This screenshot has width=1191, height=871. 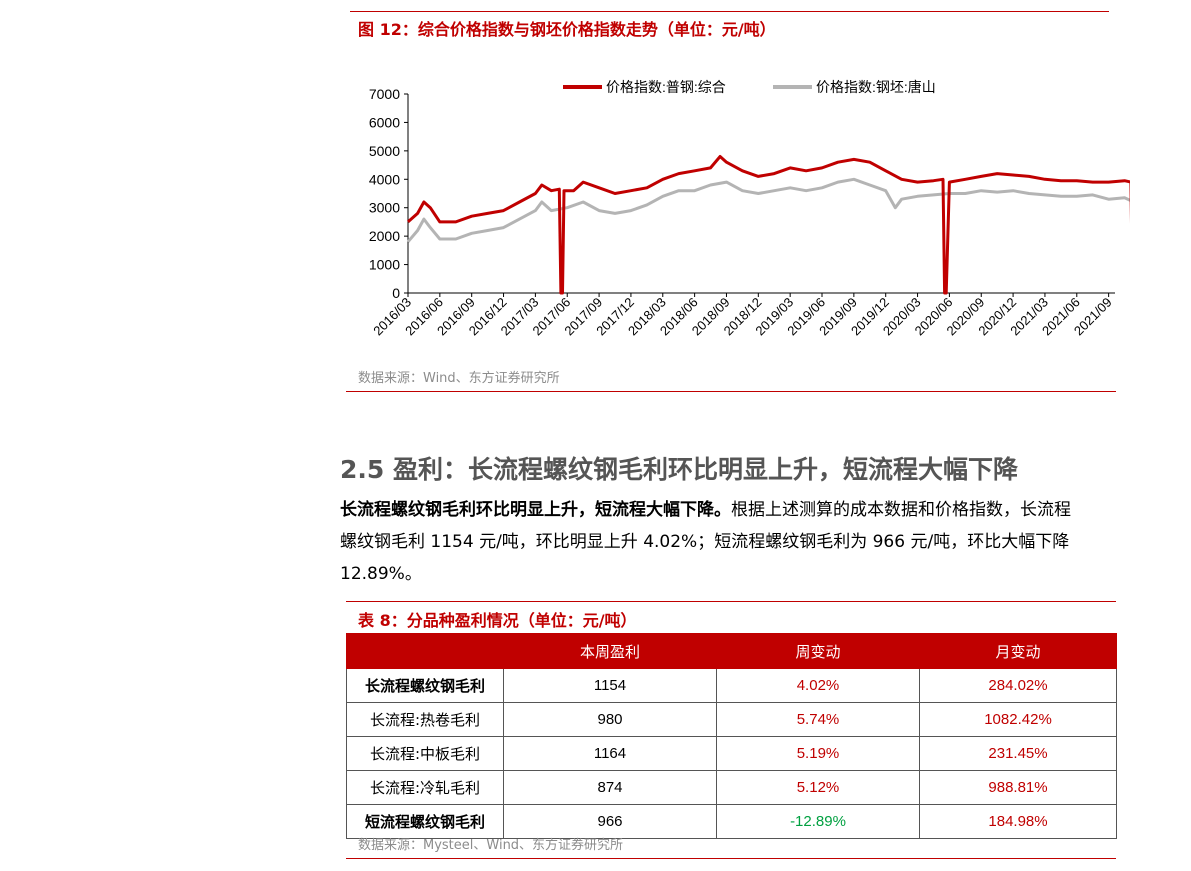 What do you see at coordinates (901, 510) in the screenshot?
I see `paragraph-lead-rest: 根据上述测算的成本数据和价格指数，长流程` at bounding box center [901, 510].